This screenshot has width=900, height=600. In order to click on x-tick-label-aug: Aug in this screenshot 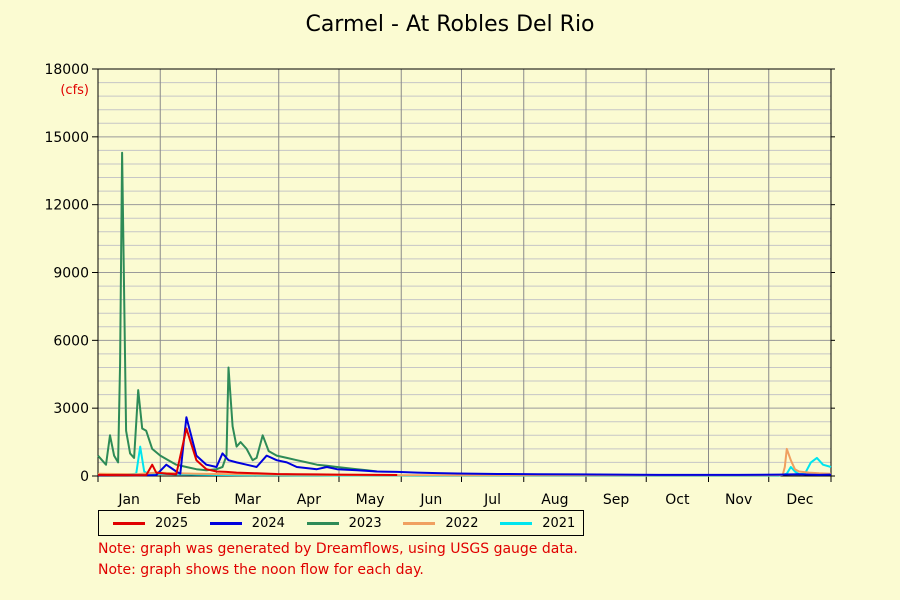, I will do `click(554, 500)`.